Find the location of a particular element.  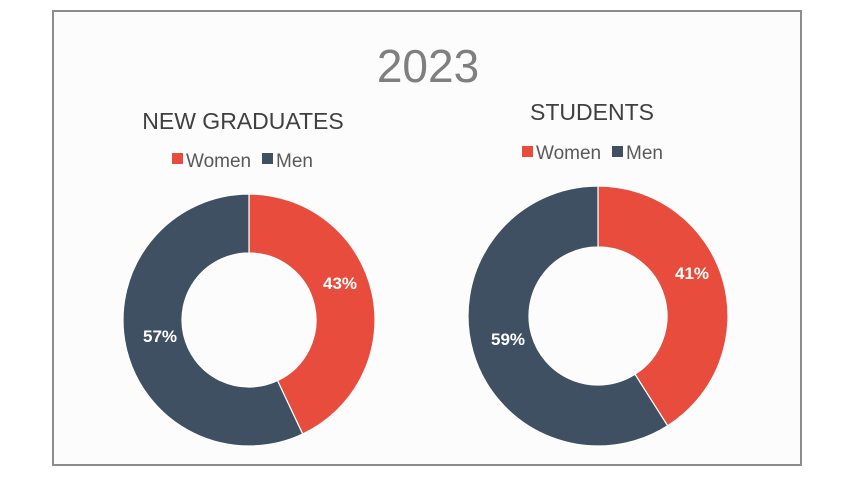

data-label-men: 59% is located at coordinates (508, 339).